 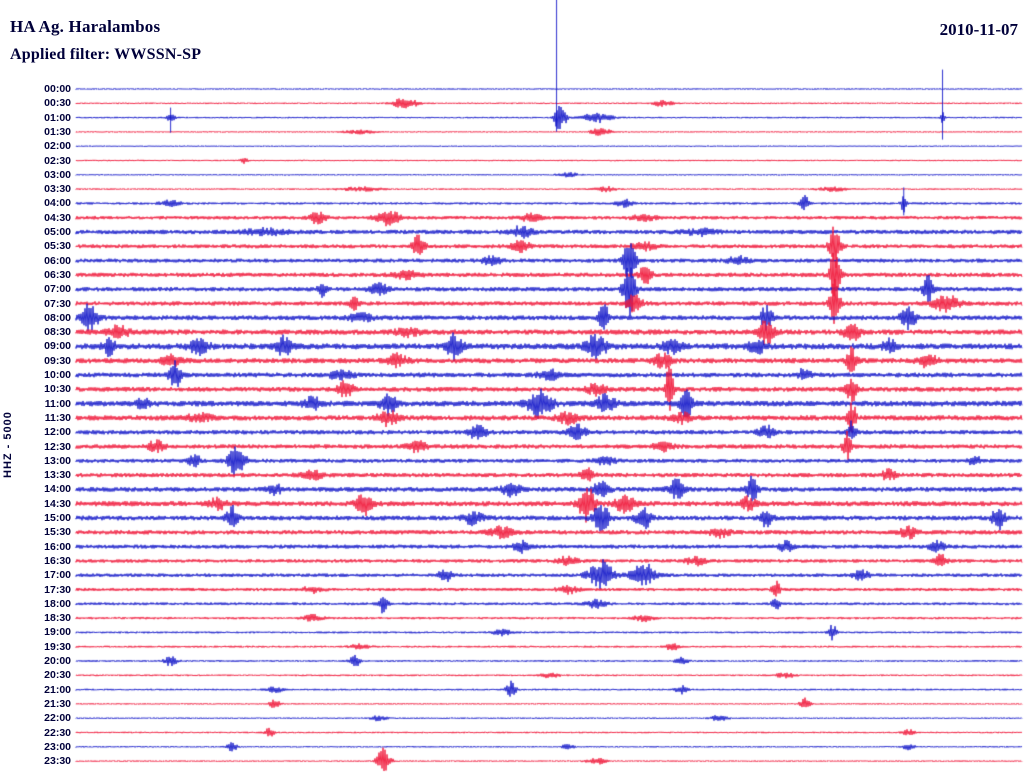 What do you see at coordinates (57, 317) in the screenshot?
I see `time-label: 08:00` at bounding box center [57, 317].